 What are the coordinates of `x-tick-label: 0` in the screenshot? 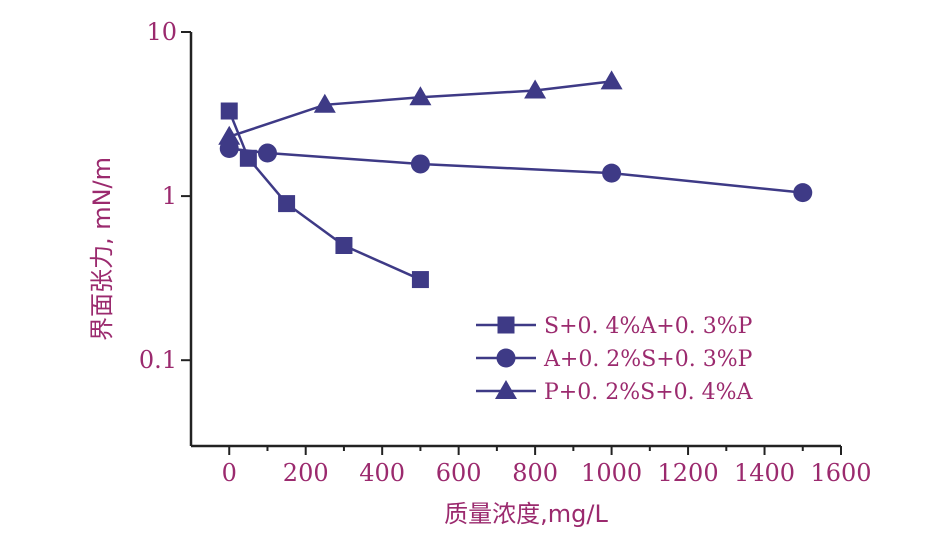 It's located at (229, 473).